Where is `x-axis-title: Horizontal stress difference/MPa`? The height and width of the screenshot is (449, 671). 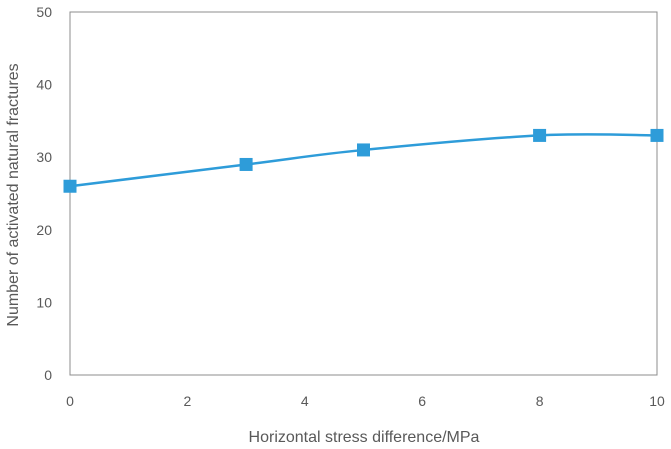
x-axis-title: Horizontal stress difference/MPa is located at coordinates (364, 437).